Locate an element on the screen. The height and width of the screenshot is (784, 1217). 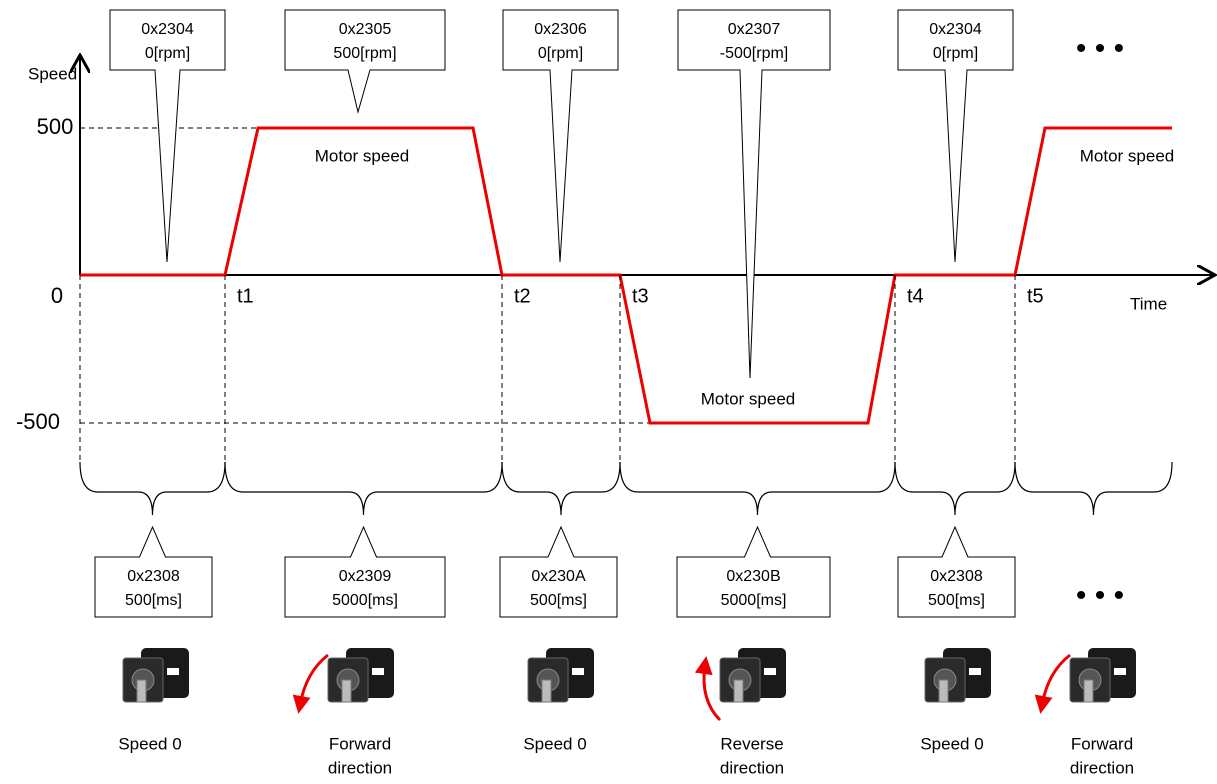
y-tick: 0 is located at coordinates (57, 295).